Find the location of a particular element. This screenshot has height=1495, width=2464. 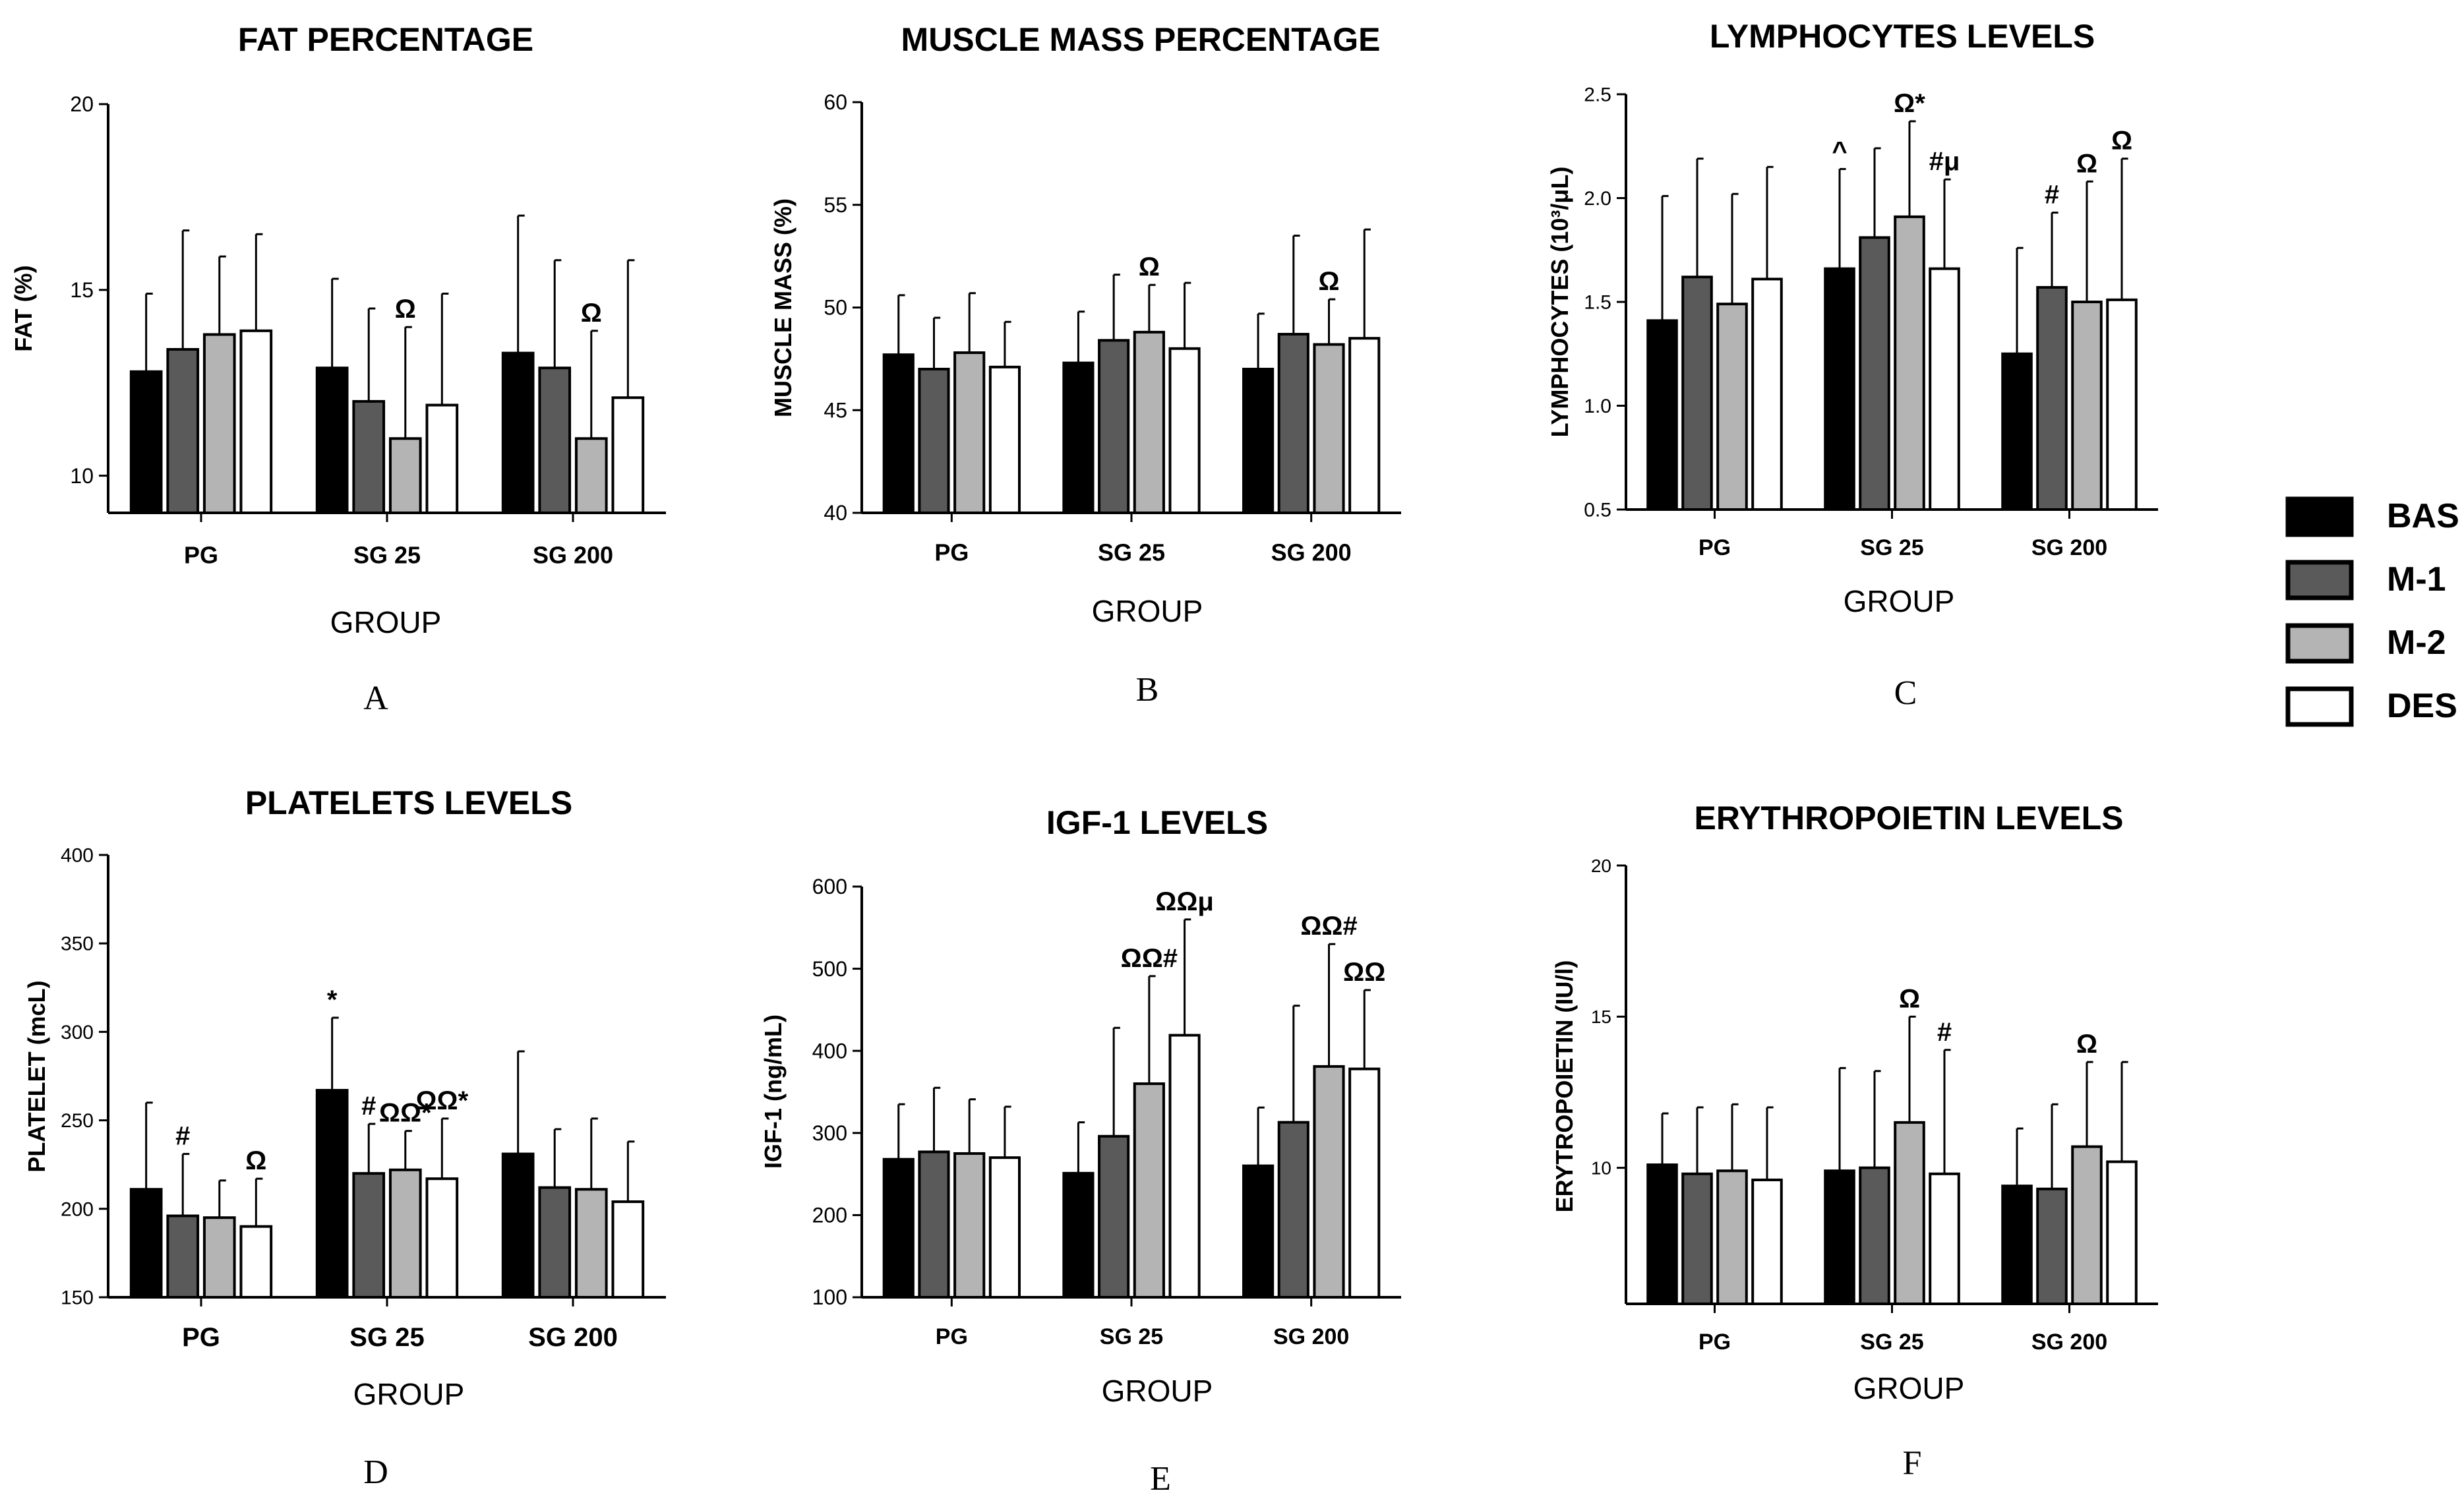

y-tick-label: 50 is located at coordinates (836, 308).